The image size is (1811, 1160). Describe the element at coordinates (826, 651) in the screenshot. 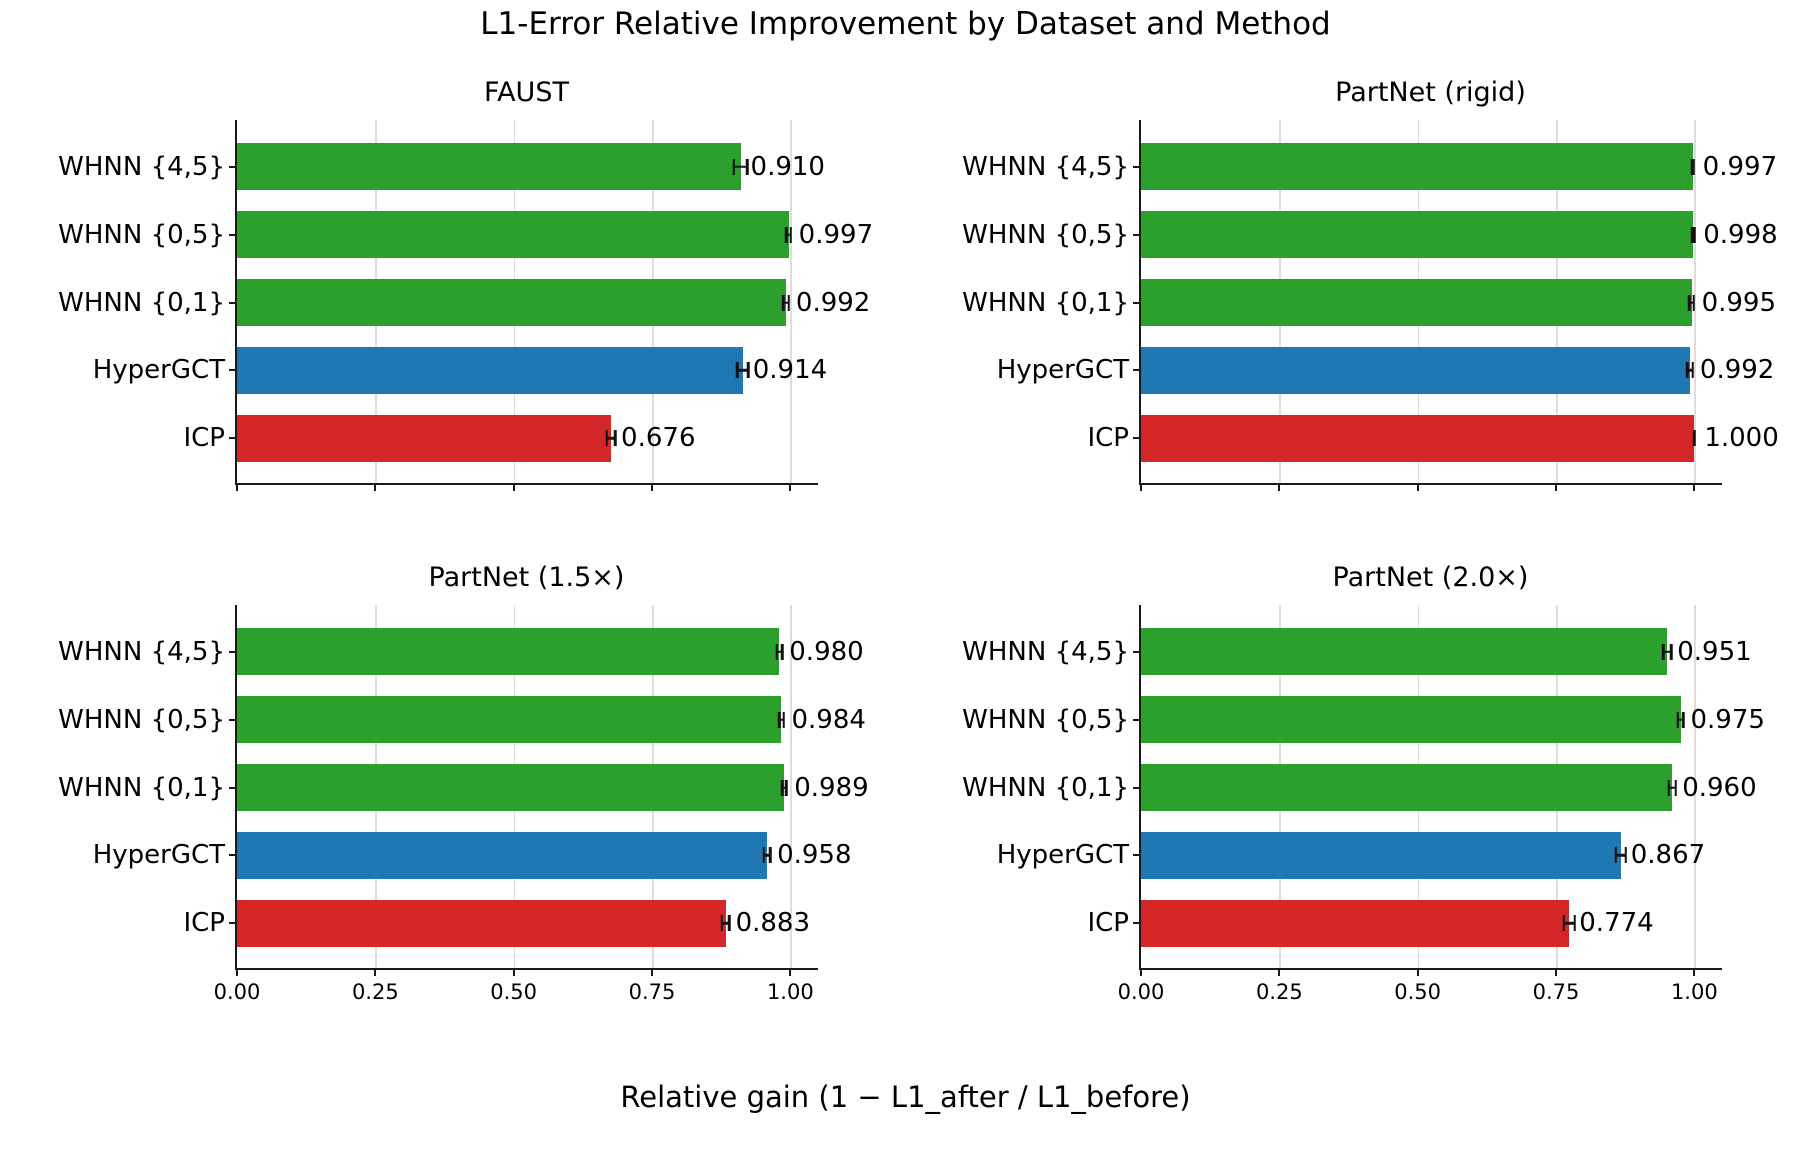

I see `value-label: 0.980` at that location.